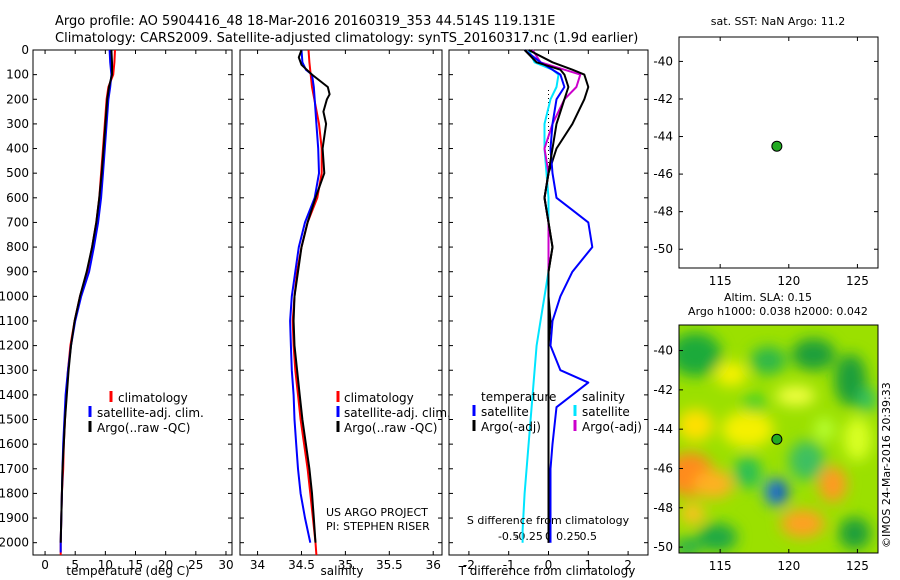  What do you see at coordinates (568, 536) in the screenshot?
I see `s-tick-label: 0.25` at bounding box center [568, 536].